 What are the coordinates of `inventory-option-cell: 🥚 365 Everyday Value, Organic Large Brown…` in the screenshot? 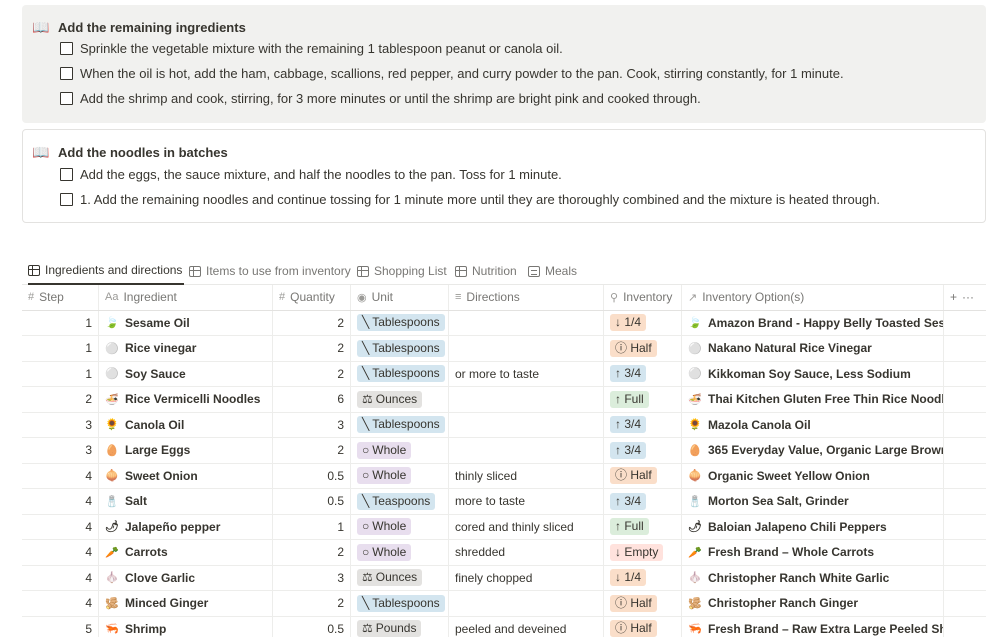 It's located at (813, 450).